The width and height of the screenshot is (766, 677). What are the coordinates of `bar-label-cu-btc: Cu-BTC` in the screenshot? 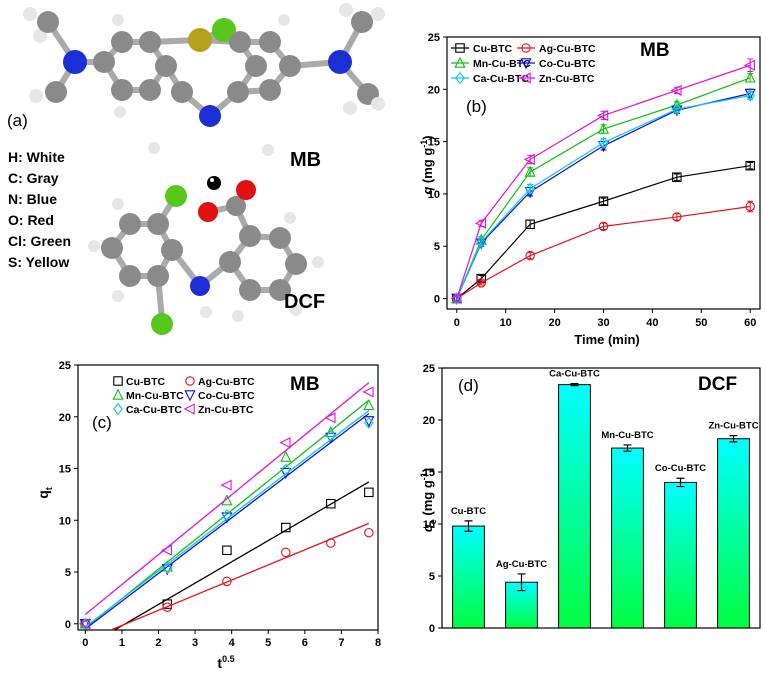 It's located at (468, 511).